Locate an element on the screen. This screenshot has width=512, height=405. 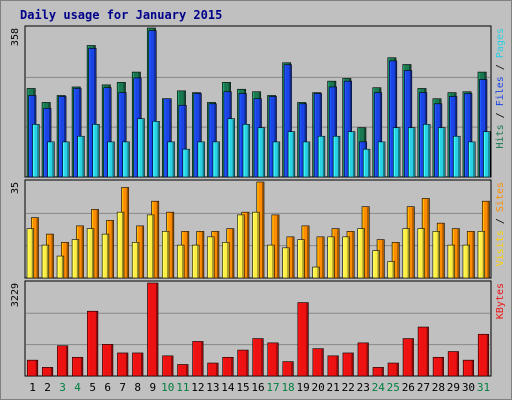
bar-visits-5-shadow is located at coordinates (97, 243).